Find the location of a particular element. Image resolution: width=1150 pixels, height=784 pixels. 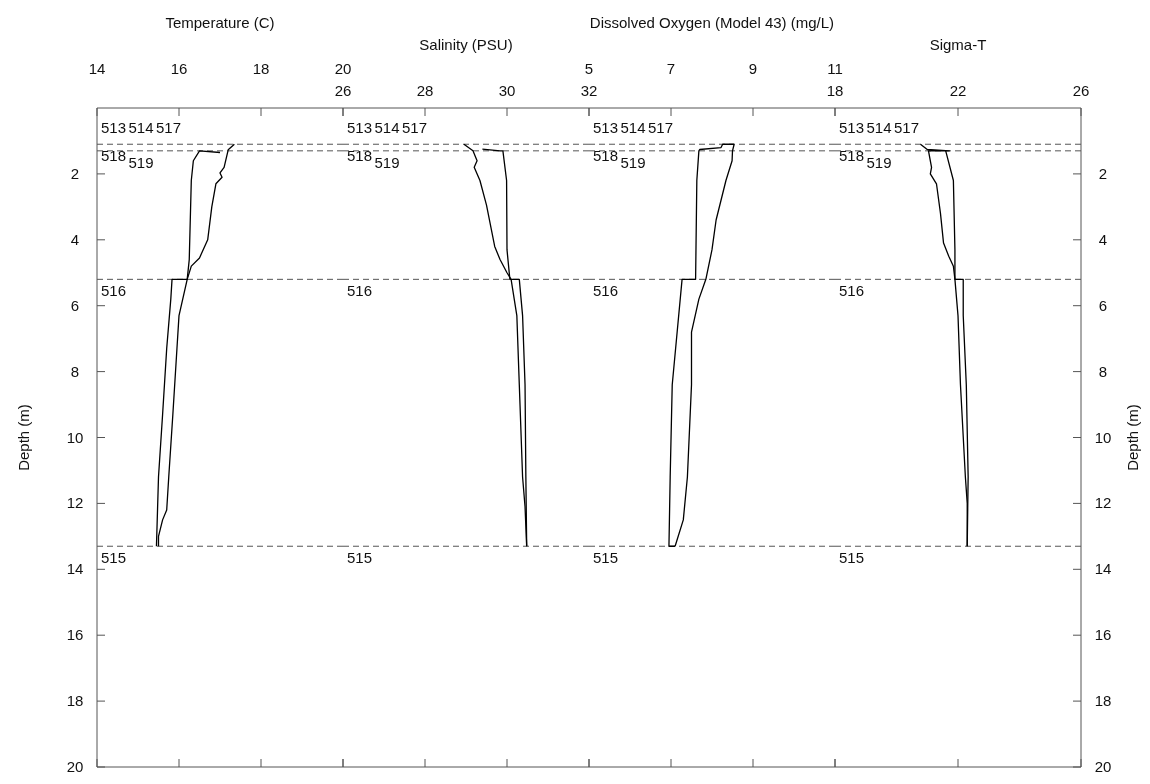

x-axis-title: Temperature (C) is located at coordinates (220, 22).